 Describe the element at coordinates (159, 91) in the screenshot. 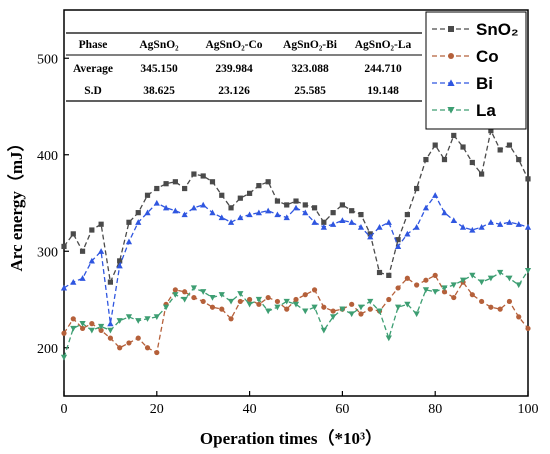

I see `table-cell: 38.625` at that location.